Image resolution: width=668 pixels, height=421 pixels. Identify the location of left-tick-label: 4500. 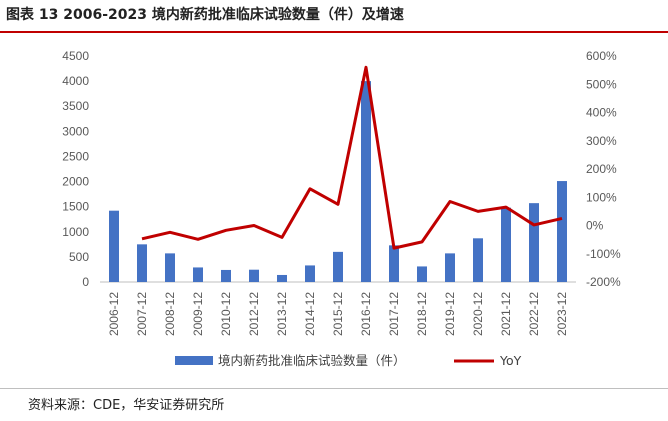
(75, 56).